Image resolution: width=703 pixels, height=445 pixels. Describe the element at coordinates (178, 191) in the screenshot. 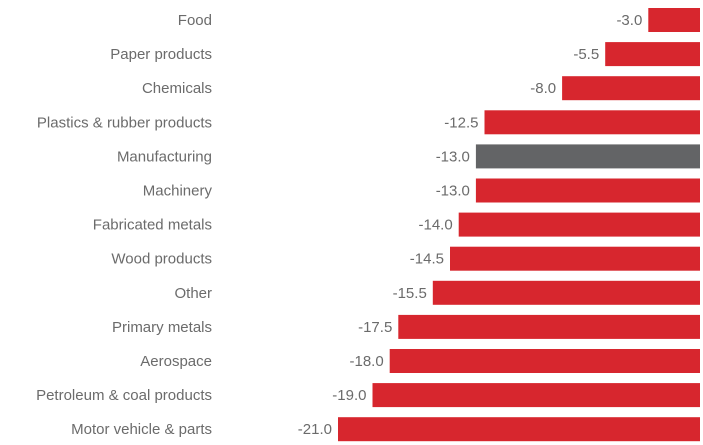

I see `category-label-machinery: Machinery` at that location.